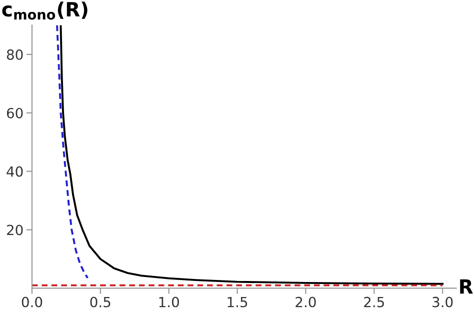 This screenshot has width=474, height=315. I want to click on x-tick-label: 3.0, so click(442, 302).